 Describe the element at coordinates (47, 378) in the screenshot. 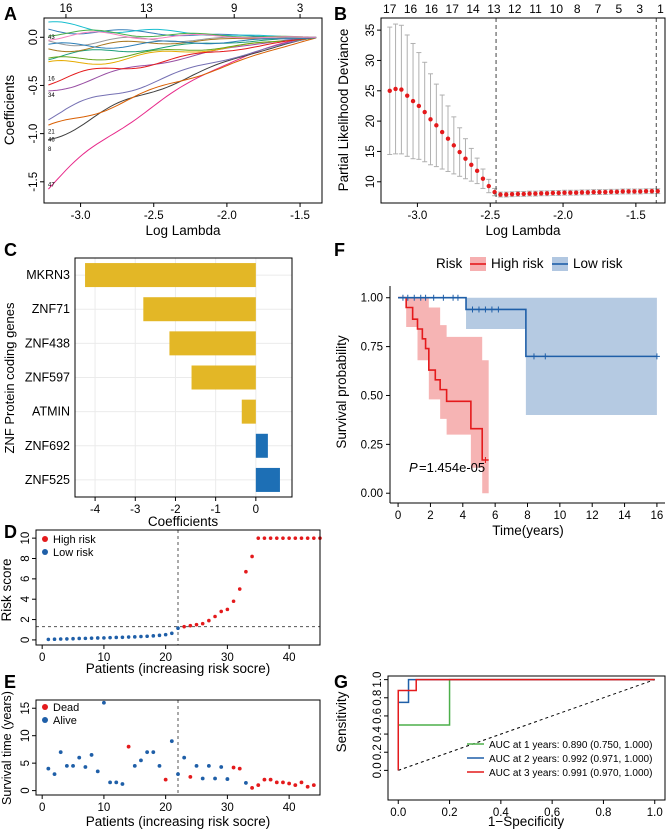

I see `gene-label: ZNF597` at that location.